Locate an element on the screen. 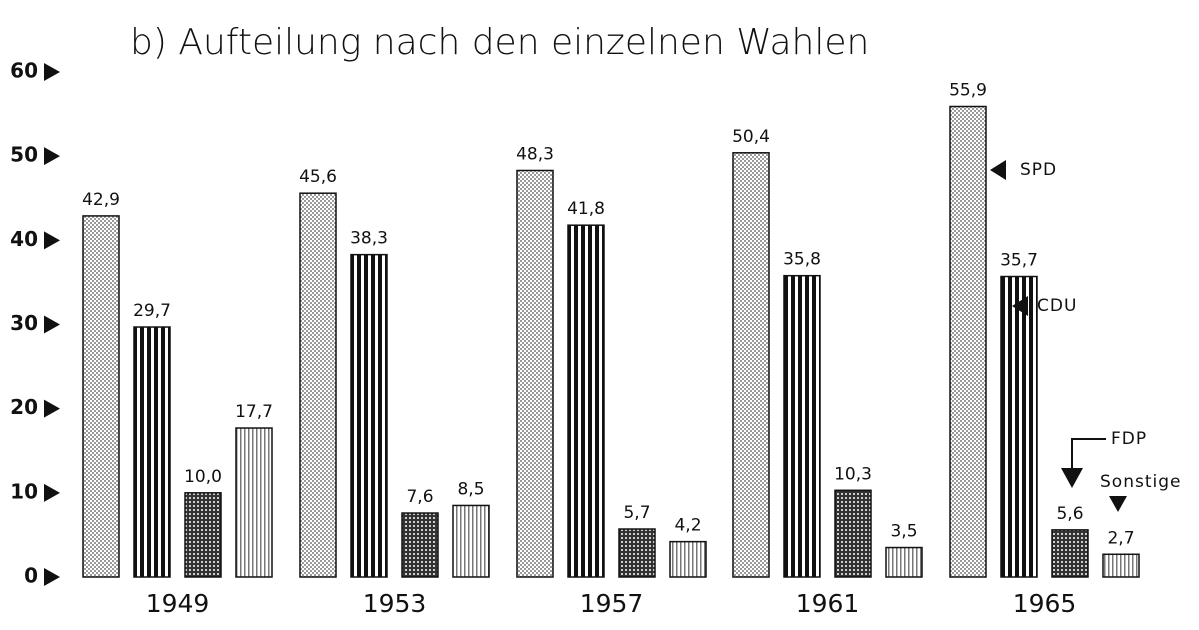 The width and height of the screenshot is (1199, 630). value-label: 41,8 is located at coordinates (586, 209).